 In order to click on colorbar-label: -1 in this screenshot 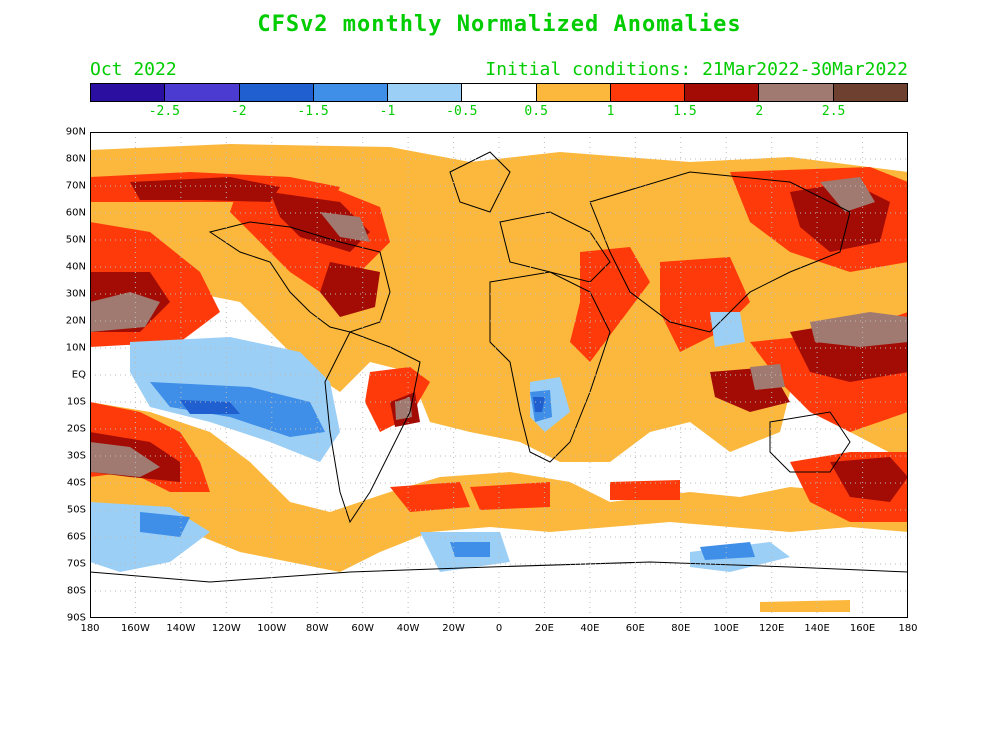, I will do `click(387, 111)`.